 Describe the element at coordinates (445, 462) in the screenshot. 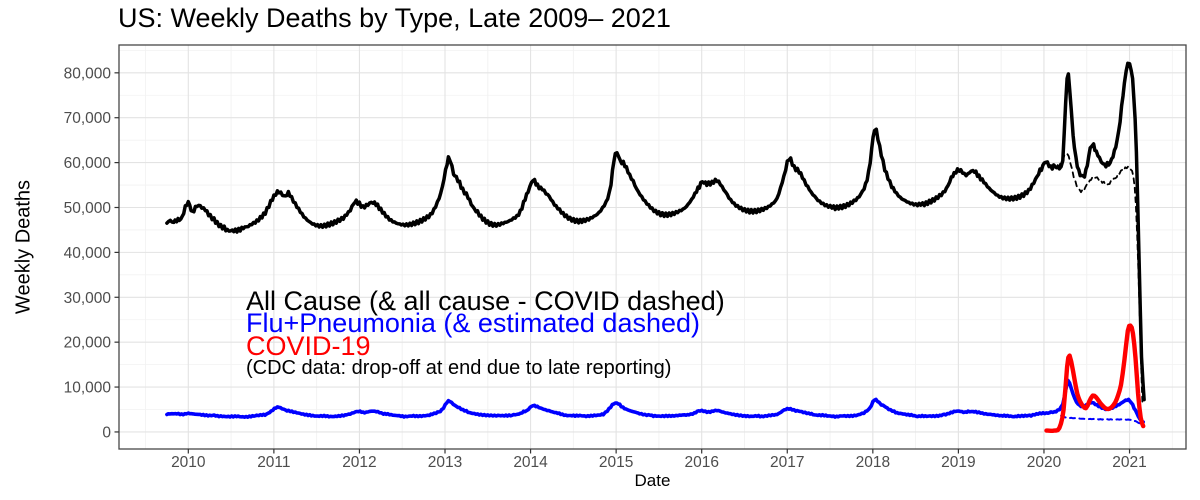

I see `x-tick-label: 2013` at that location.